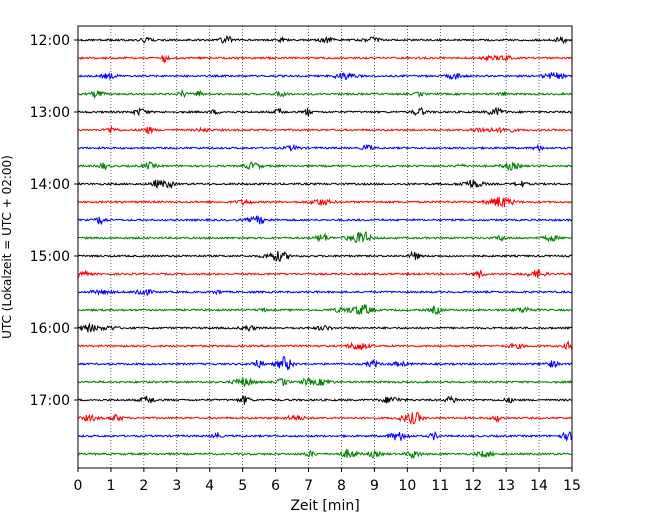 The width and height of the screenshot is (650, 520). Describe the element at coordinates (209, 486) in the screenshot. I see `x-tick-label: 4` at that location.